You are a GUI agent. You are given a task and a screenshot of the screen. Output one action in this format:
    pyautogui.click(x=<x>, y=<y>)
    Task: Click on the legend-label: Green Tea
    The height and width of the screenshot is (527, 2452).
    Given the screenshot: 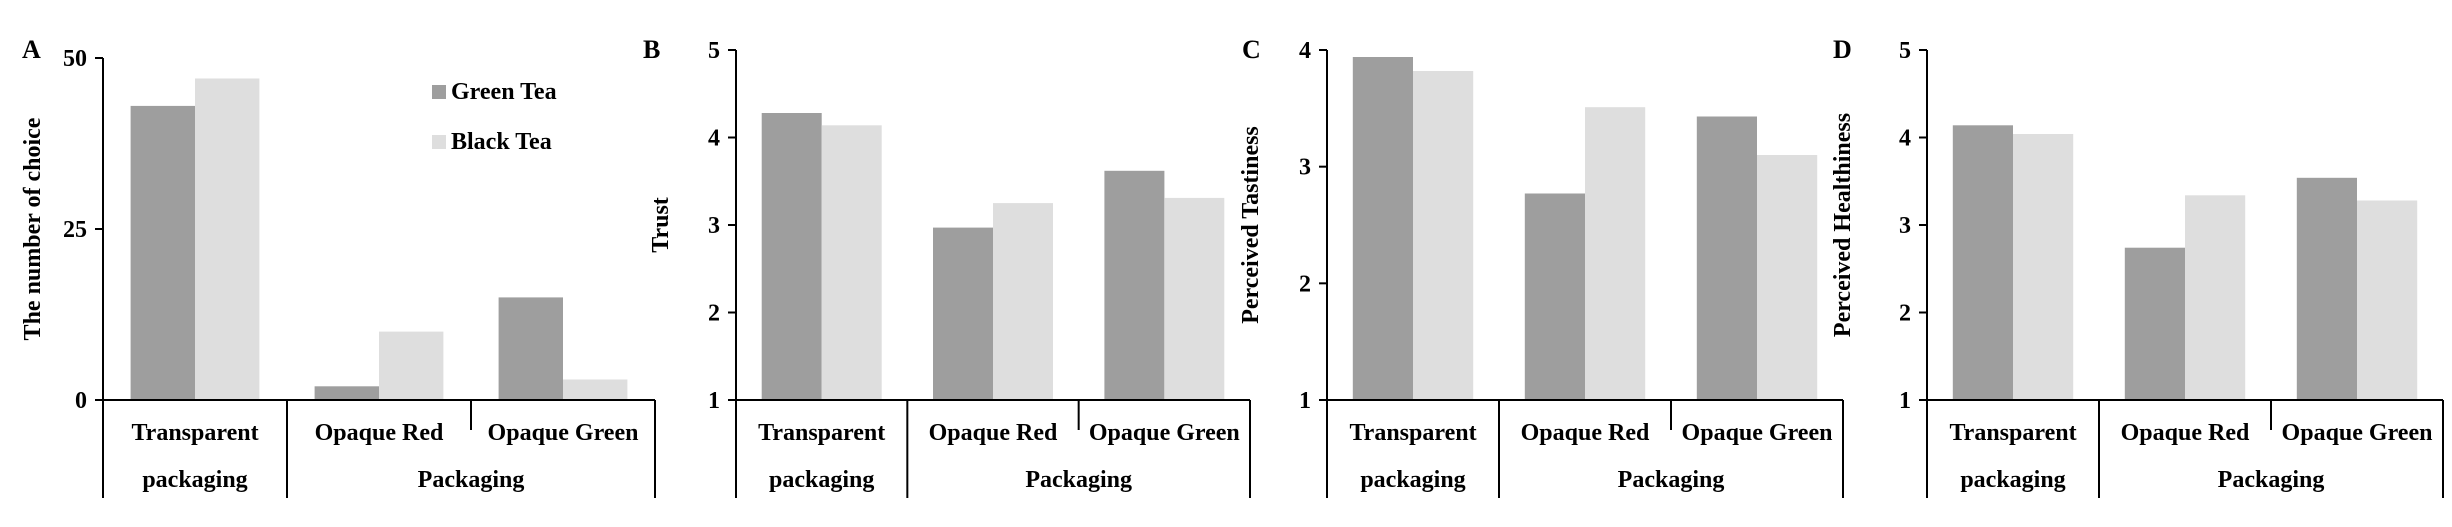 What is the action you would take?
    pyautogui.click(x=504, y=92)
    